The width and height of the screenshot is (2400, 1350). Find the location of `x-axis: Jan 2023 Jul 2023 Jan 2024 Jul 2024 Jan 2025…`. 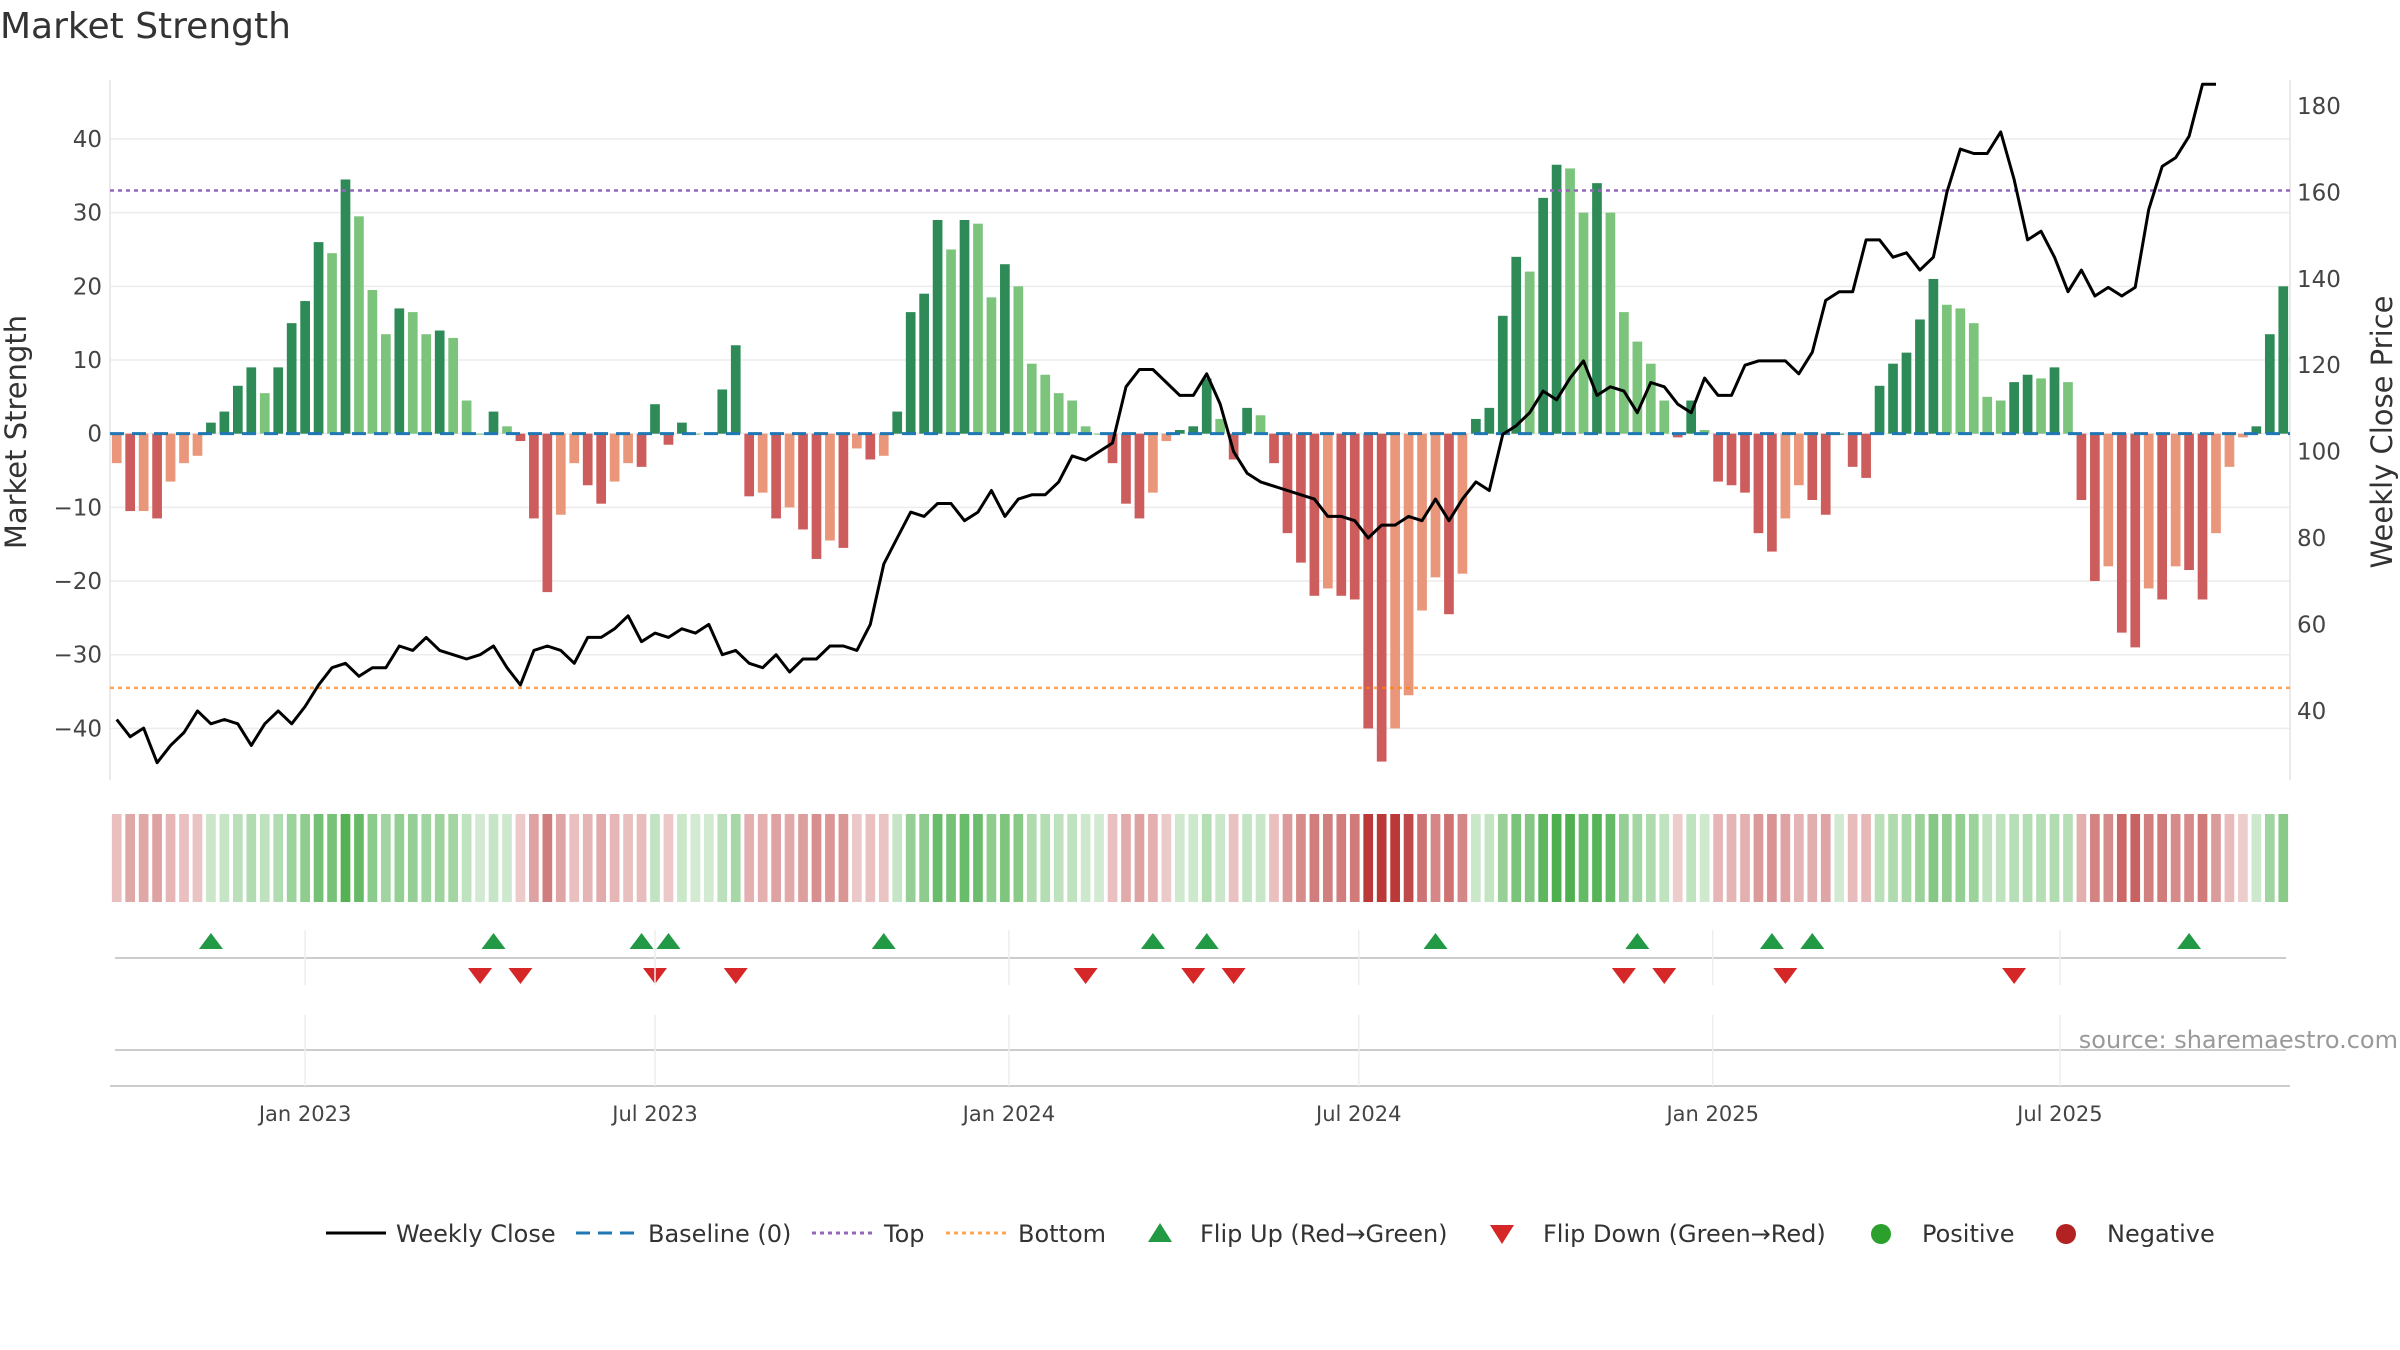

x-axis: Jan 2023 Jul 2023 Jan 2024 Jul 2024 Jan 2025… is located at coordinates (1180, 1114).